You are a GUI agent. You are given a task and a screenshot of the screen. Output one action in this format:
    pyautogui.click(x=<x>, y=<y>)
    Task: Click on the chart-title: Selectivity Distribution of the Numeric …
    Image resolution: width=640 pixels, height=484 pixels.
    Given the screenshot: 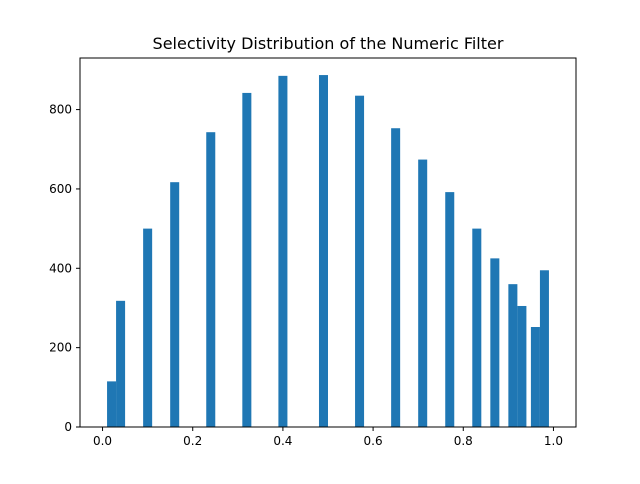 What is the action you would take?
    pyautogui.click(x=328, y=43)
    